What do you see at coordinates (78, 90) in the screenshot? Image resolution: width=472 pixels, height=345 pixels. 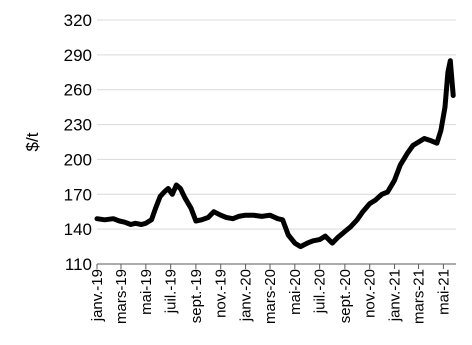 I see `y-tick-label-260: 260` at bounding box center [78, 90].